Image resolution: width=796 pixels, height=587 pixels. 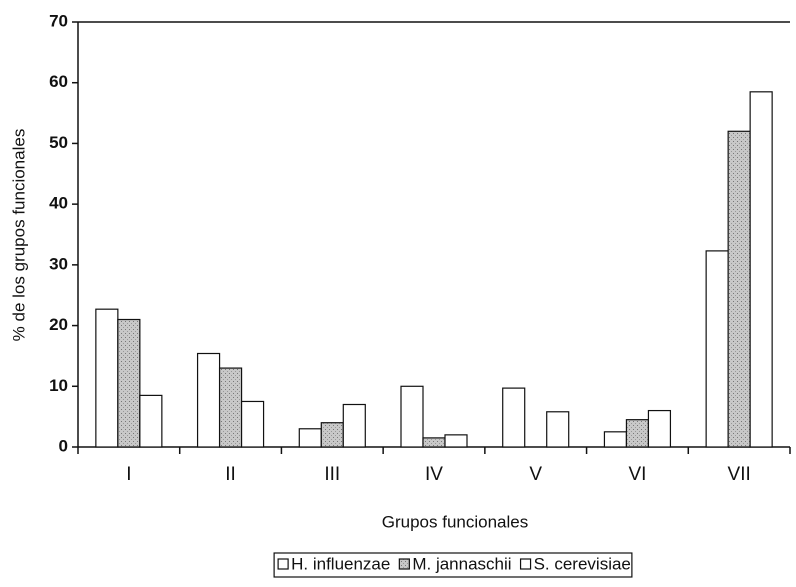 What do you see at coordinates (58, 142) in the screenshot?
I see `y-tick-label: 50` at bounding box center [58, 142].